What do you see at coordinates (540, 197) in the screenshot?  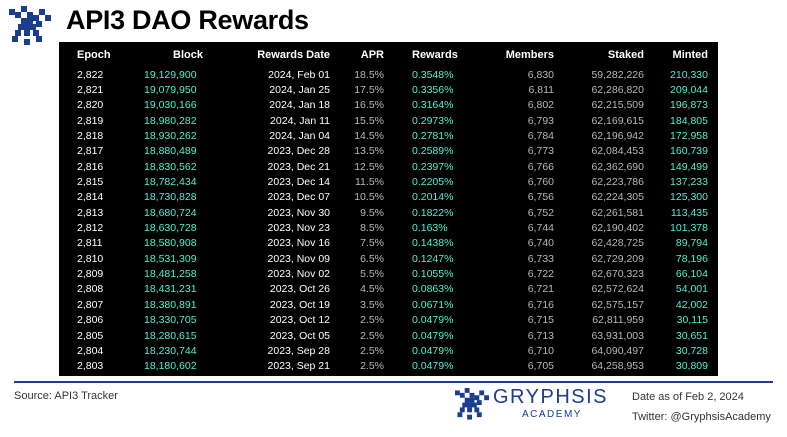 I see `cell-members: 6,756` at bounding box center [540, 197].